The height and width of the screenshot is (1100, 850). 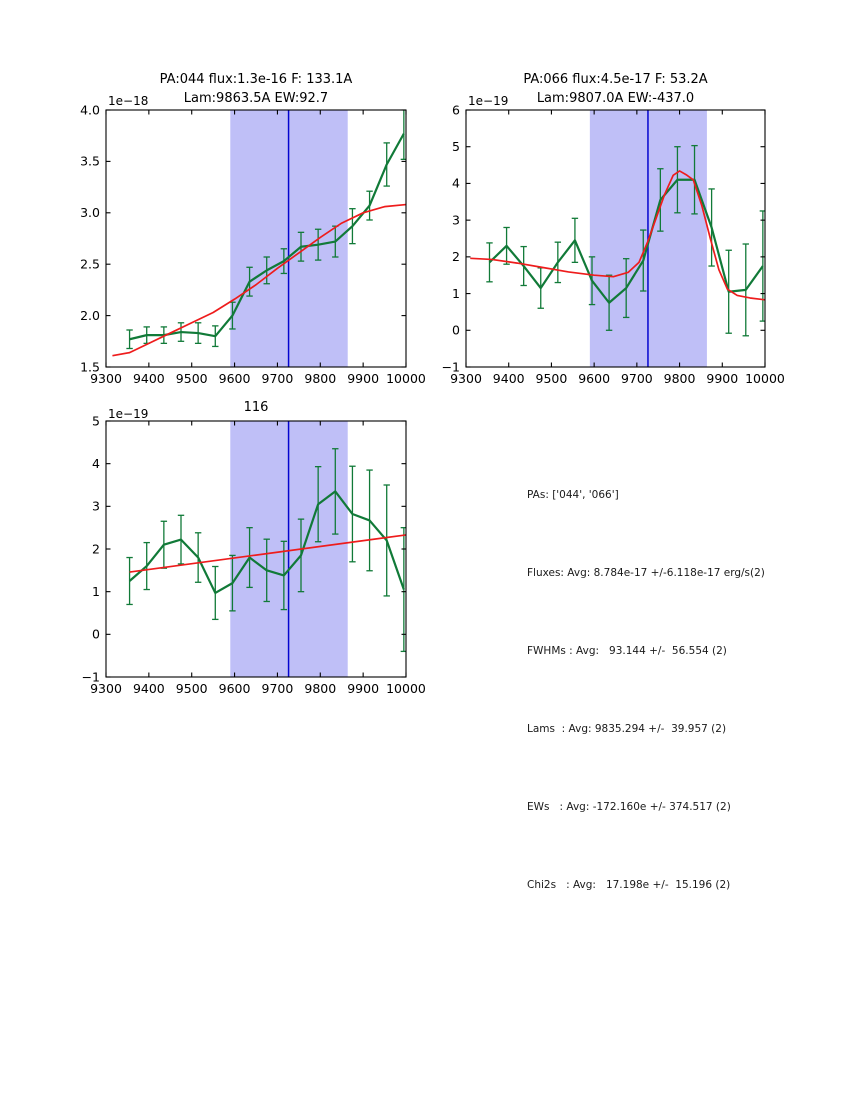 I want to click on svg-text: 3.5, so click(x=90, y=161).